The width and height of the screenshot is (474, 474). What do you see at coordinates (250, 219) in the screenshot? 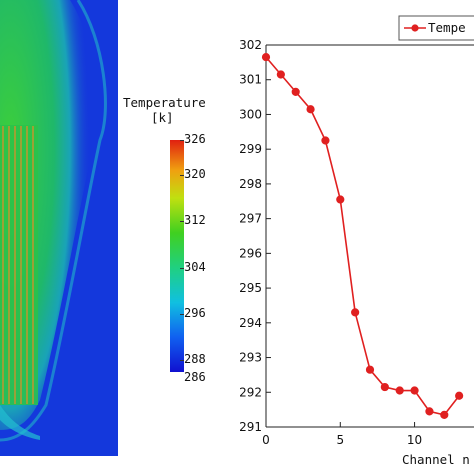
I see `y-tick-label: 297` at bounding box center [250, 219].